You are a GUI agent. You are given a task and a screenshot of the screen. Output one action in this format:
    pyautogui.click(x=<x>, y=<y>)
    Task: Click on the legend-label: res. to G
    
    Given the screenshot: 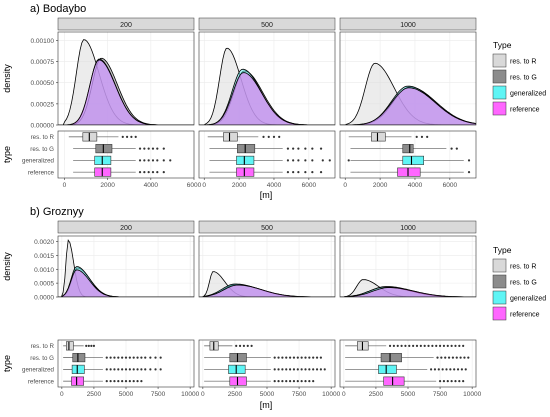 What is the action you would take?
    pyautogui.click(x=523, y=78)
    